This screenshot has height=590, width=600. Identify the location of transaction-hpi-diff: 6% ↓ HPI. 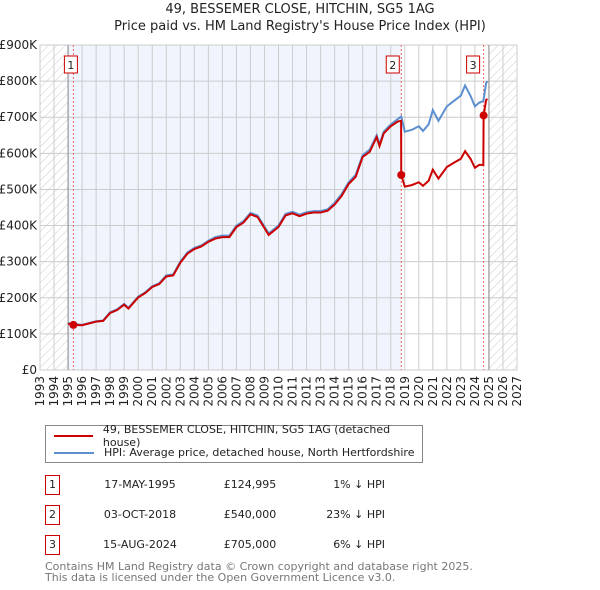
(359, 544).